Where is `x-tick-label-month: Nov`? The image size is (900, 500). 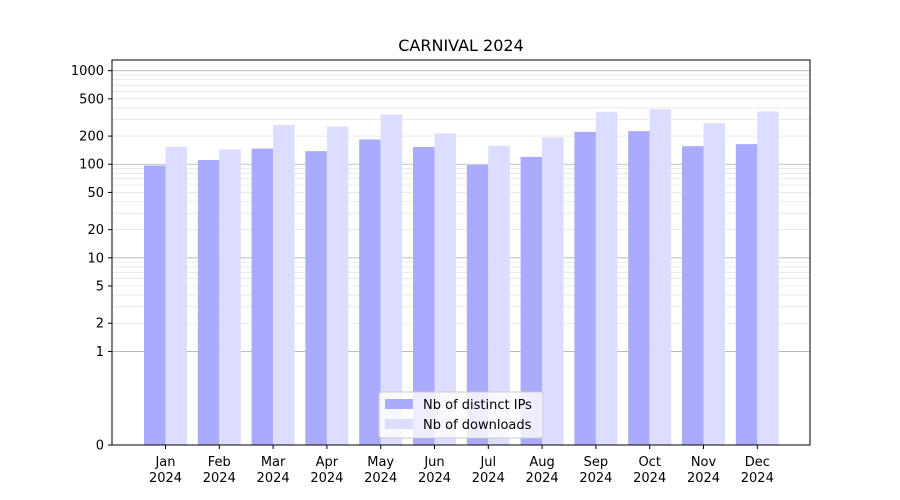 x-tick-label-month: Nov is located at coordinates (704, 462).